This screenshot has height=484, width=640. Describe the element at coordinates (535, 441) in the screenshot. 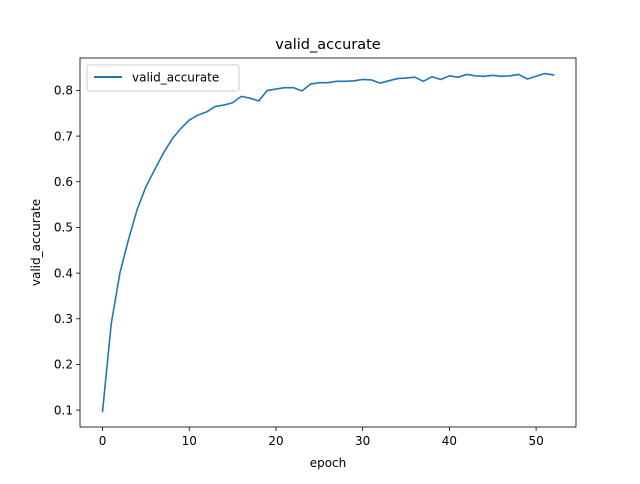

I see `x-tick-label: 50` at that location.